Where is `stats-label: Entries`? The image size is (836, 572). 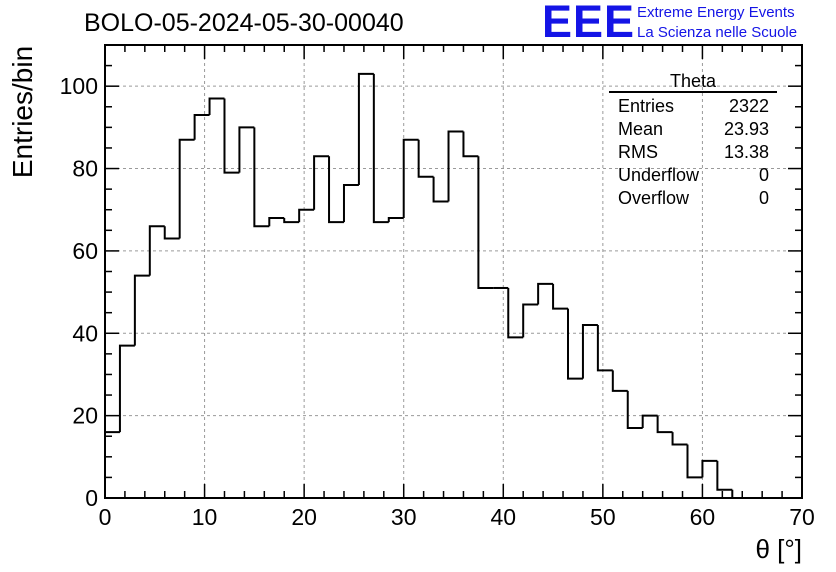
stats-label: Entries is located at coordinates (646, 106).